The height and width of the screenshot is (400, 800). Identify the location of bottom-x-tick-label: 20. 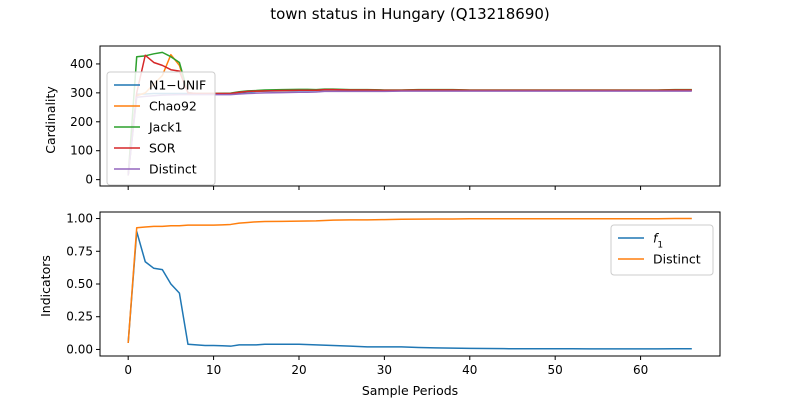
(298, 370).